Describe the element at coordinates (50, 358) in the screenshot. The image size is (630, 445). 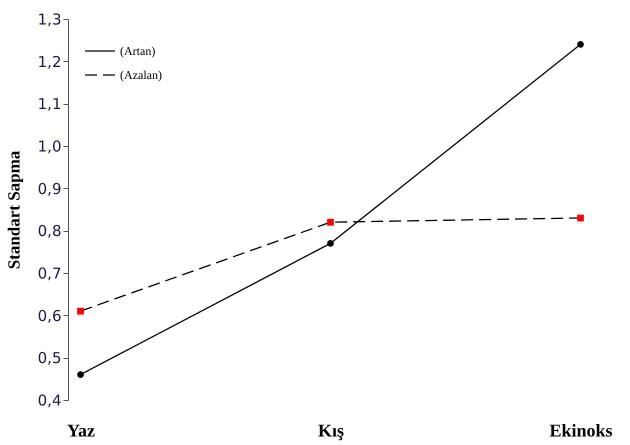
I see `y-tick-label: 0,5` at that location.